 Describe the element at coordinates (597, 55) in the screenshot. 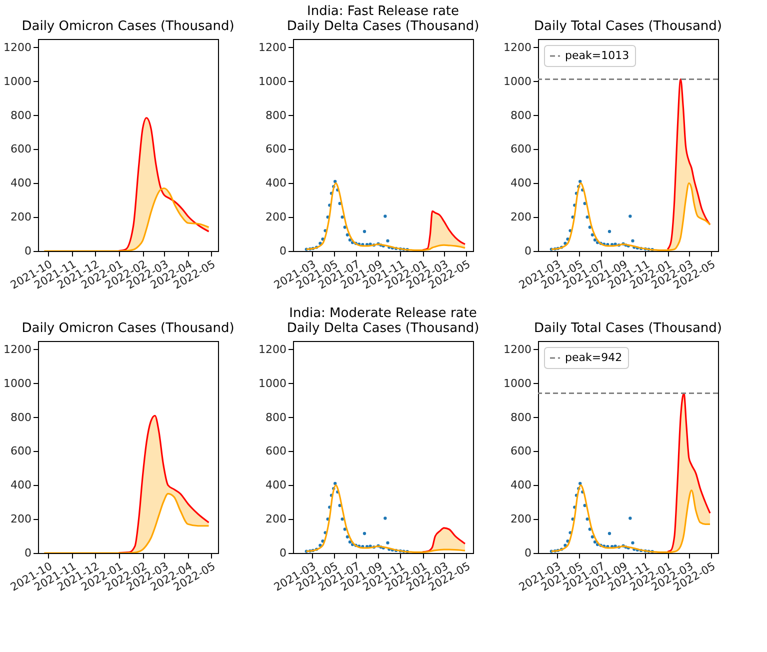

I see `legend-label: peak=1013` at that location.